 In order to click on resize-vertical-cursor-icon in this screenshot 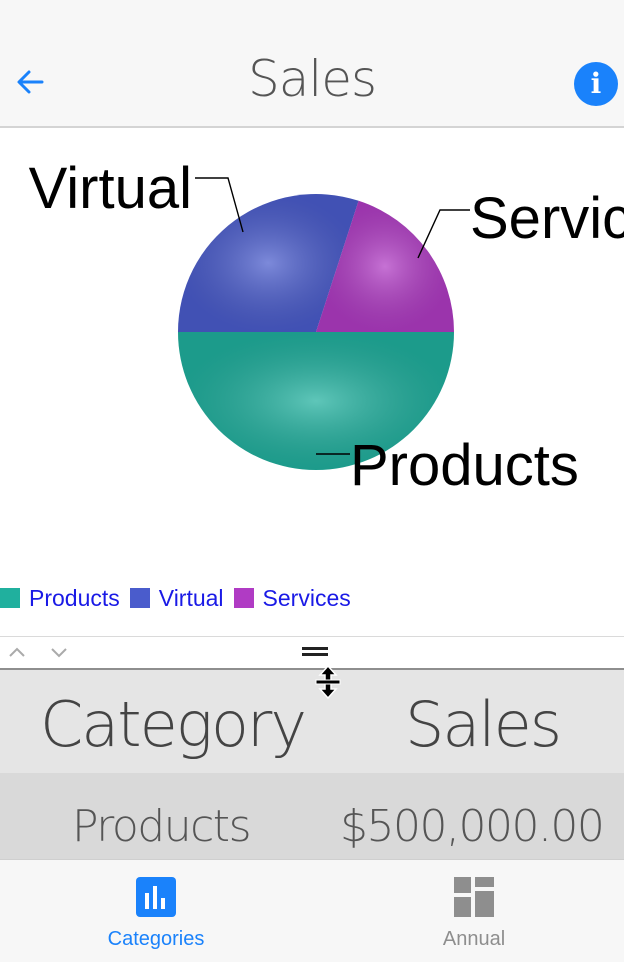, I will do `click(328, 682)`.